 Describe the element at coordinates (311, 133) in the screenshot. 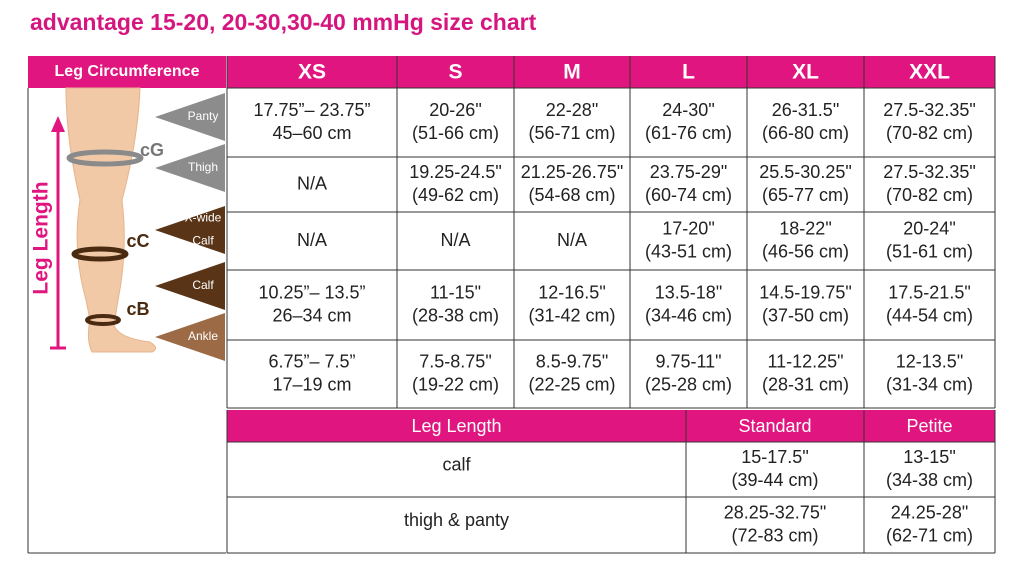

I see `cell-text: 45–60 cm` at that location.